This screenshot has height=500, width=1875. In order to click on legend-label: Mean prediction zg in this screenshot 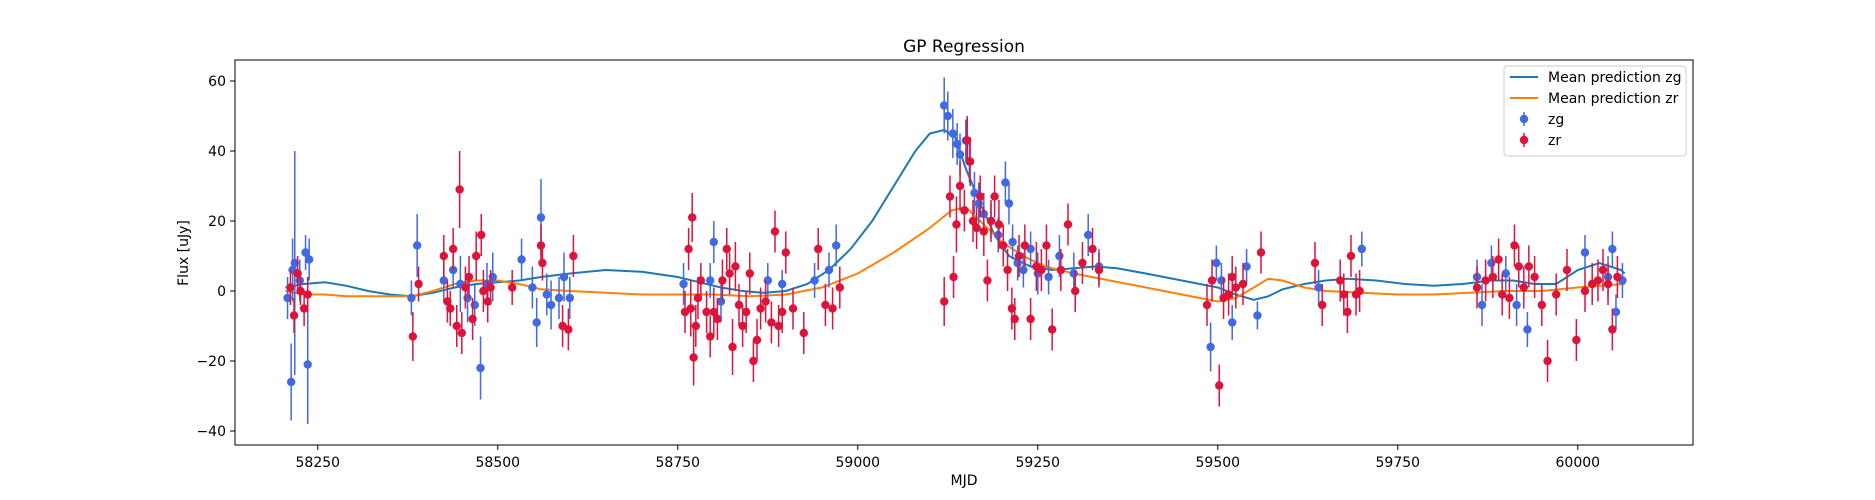, I will do `click(1615, 78)`.